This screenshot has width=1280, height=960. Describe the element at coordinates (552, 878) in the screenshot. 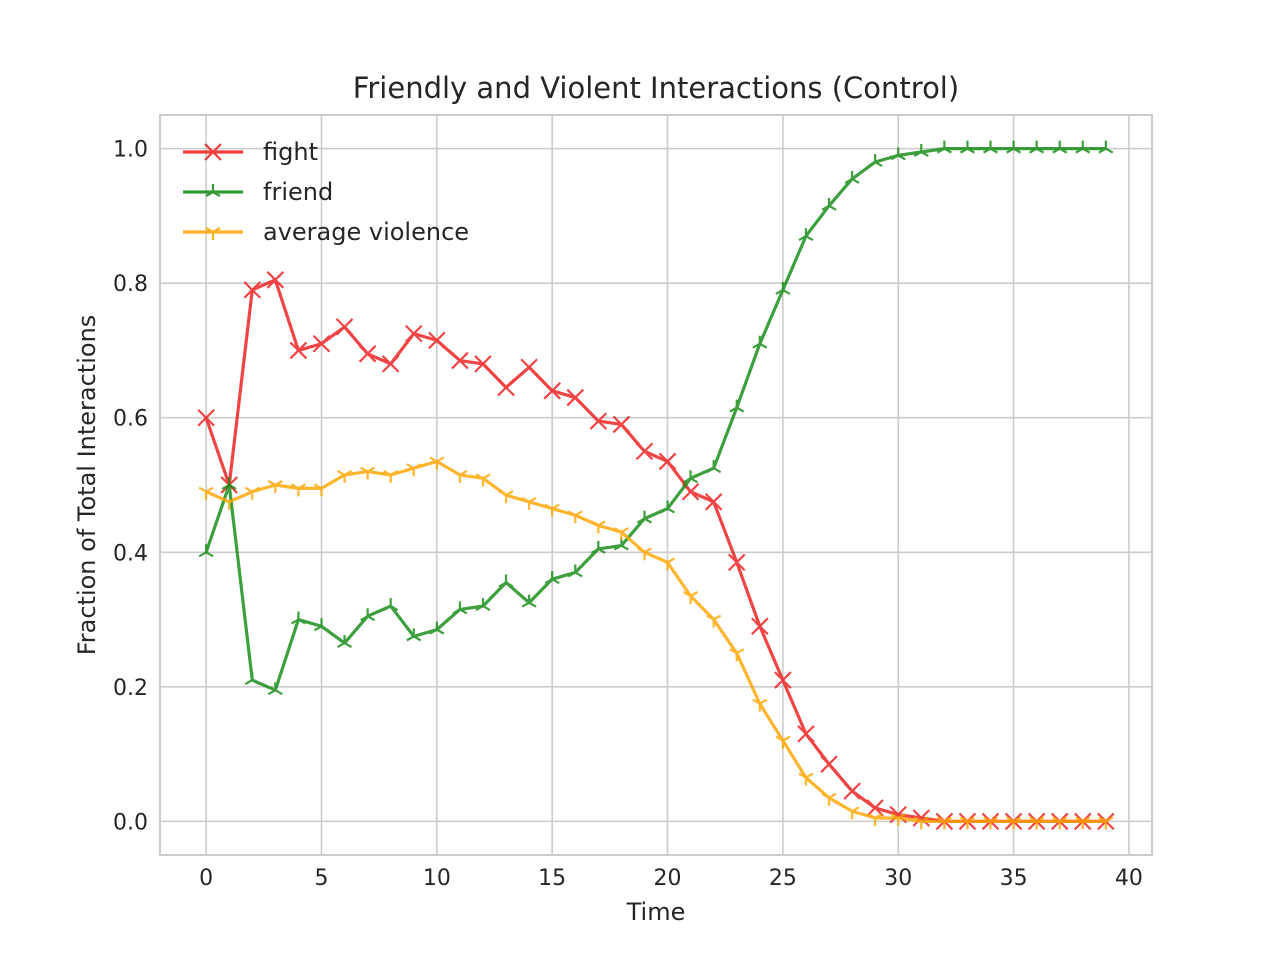

I see `x-tick-label: 15` at that location.